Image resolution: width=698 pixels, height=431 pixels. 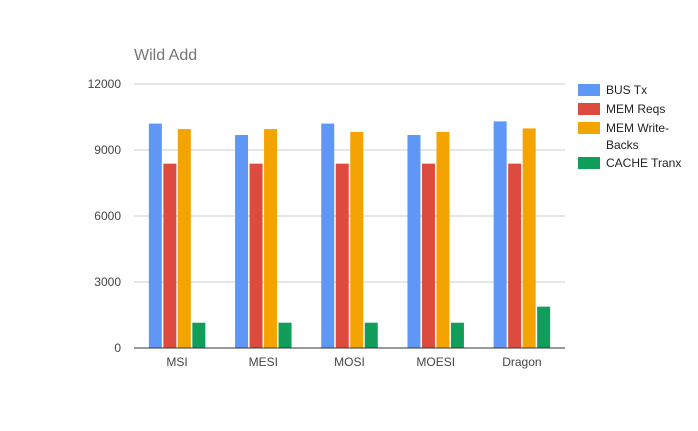 What do you see at coordinates (637, 136) in the screenshot?
I see `legend-label: MEM Write-Backs` at bounding box center [637, 136].